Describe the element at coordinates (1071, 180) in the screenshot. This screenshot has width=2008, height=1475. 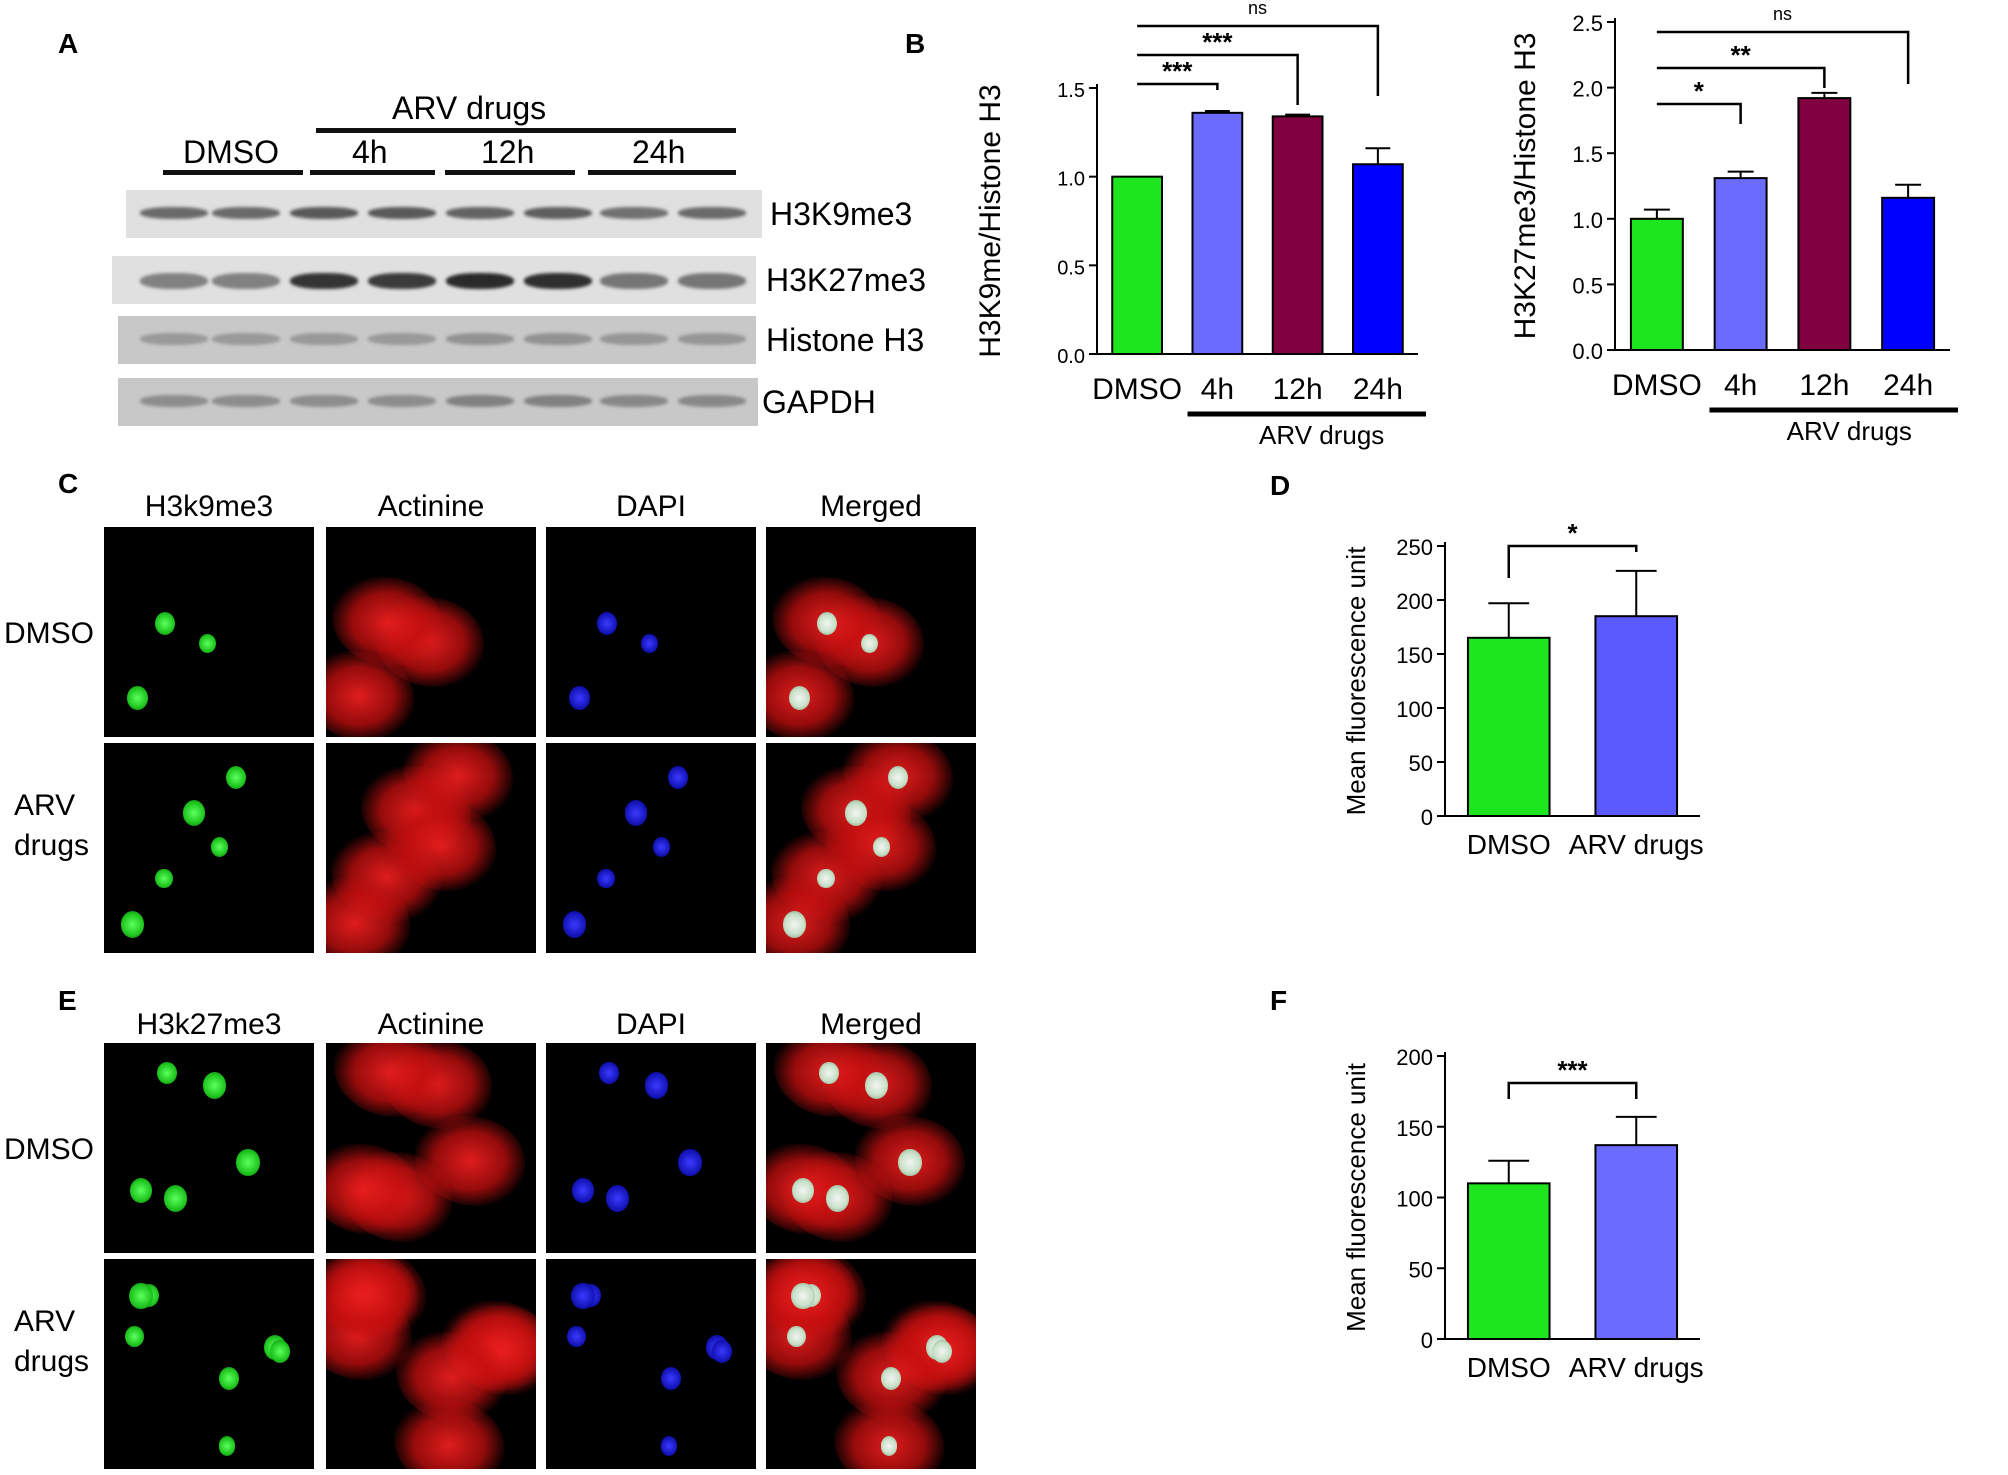
I see `y-tick-label: 1.0` at that location.